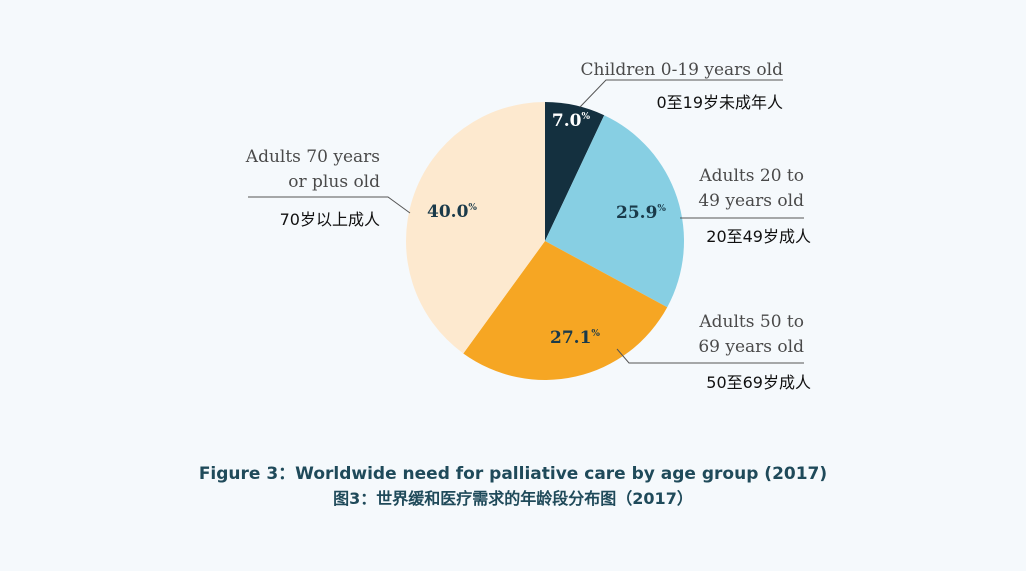 This screenshot has height=571, width=1026. Describe the element at coordinates (330, 219) in the screenshot. I see `slice-label-zh-3: 70岁以上成人` at that location.